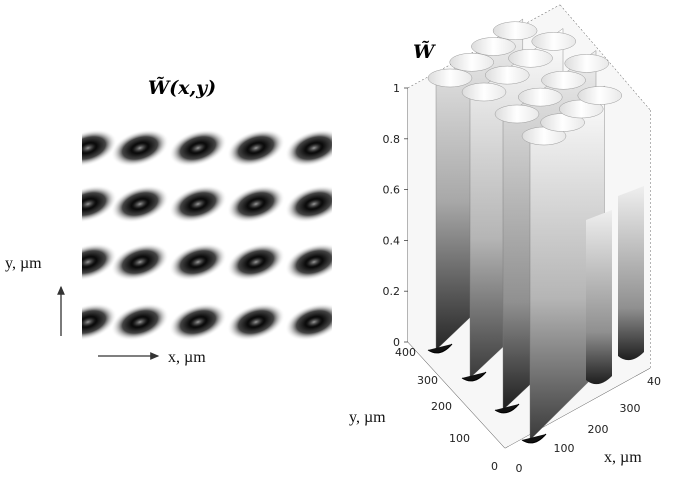 Image resolution: width=674 pixels, height=480 pixels. Describe the element at coordinates (182, 87) in the screenshot. I see `left-panel-title: W̃(x,y)` at that location.